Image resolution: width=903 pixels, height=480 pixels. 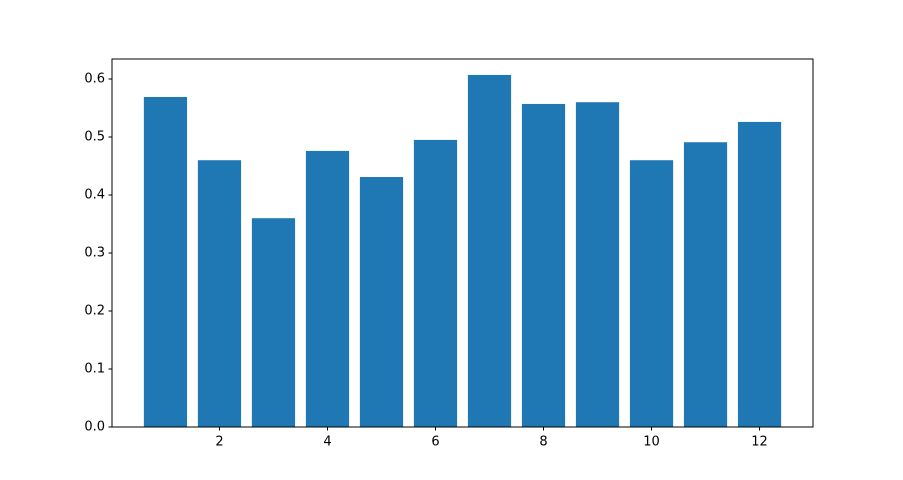 What do you see at coordinates (219, 442) in the screenshot?
I see `x-tick-label: 2` at bounding box center [219, 442].